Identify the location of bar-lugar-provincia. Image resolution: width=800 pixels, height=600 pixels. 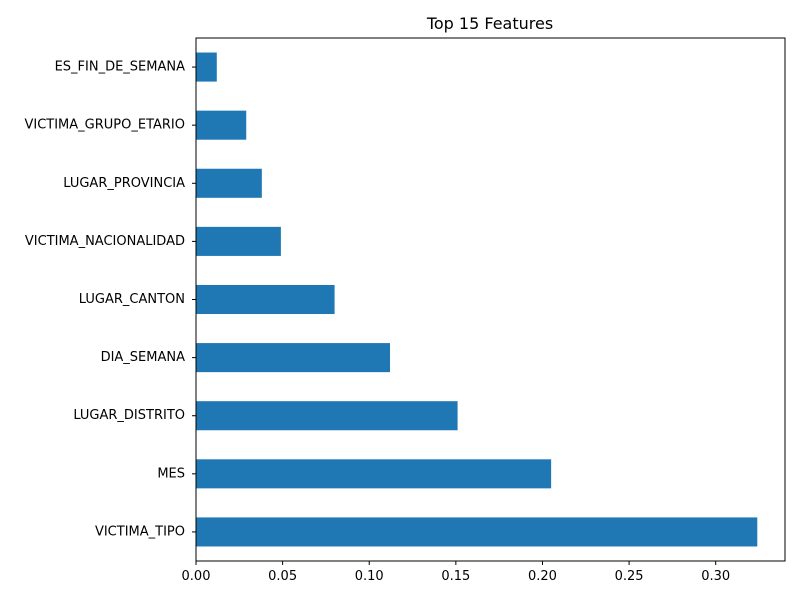
(229, 183).